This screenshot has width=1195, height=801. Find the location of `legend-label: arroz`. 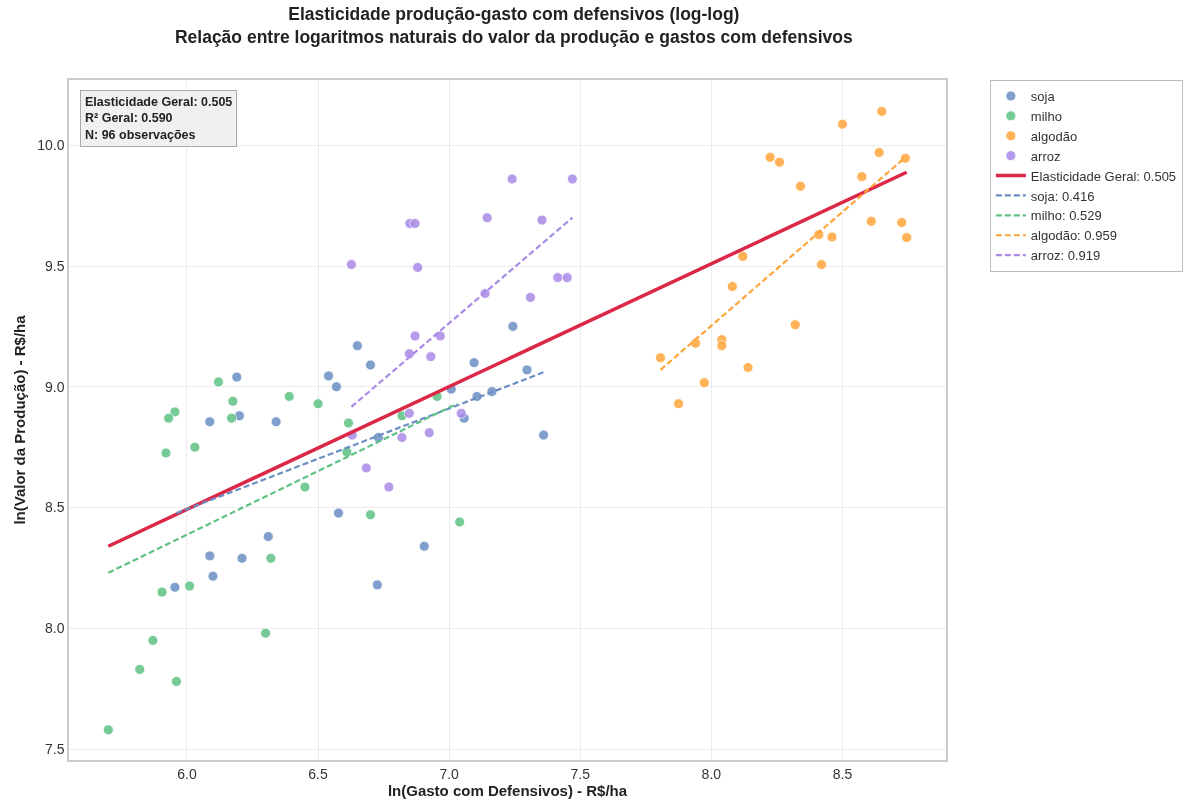

legend-label: arroz is located at coordinates (1045, 156).